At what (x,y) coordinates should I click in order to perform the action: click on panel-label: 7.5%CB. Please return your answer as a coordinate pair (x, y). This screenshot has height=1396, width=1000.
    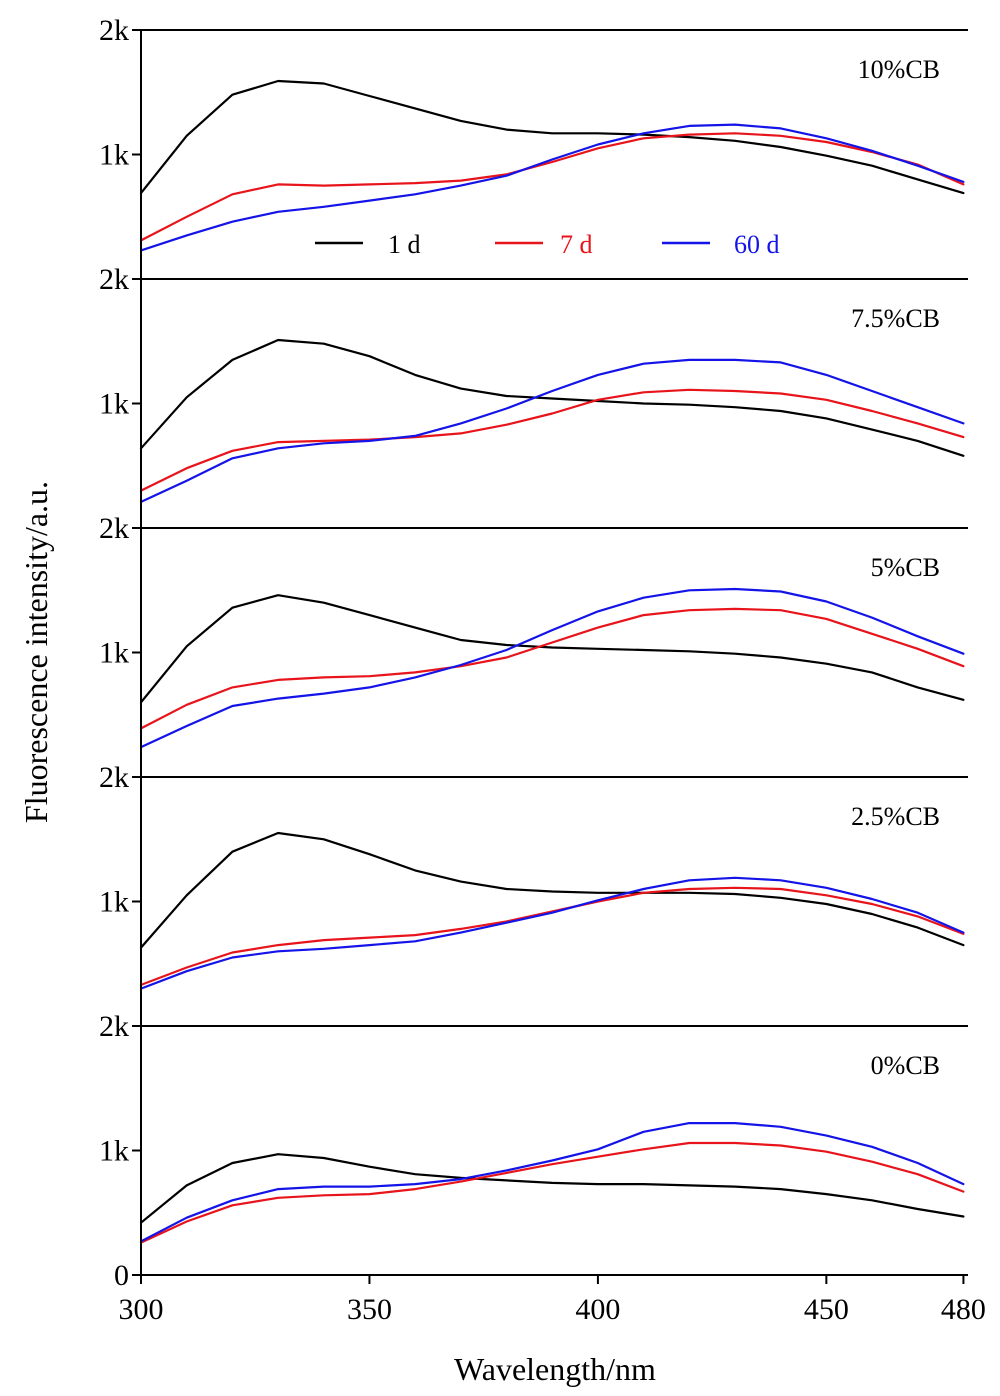
    Looking at the image, I should click on (895, 318).